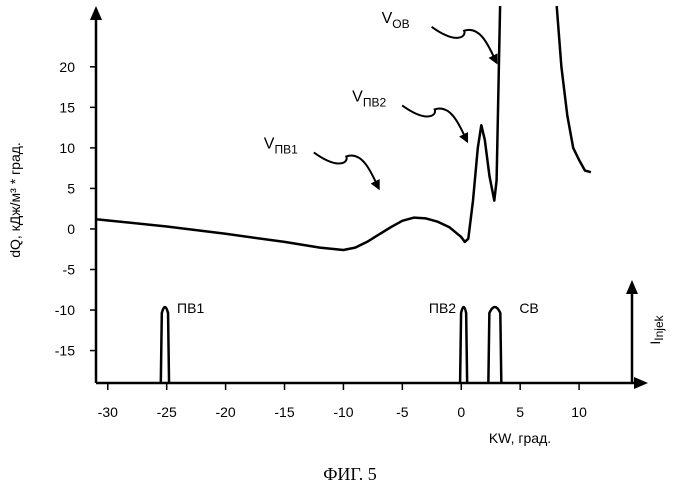 The image size is (699, 493). I want to click on x-tick-group: -30 -25 -20 -15 -10 -5 0 5 10, so click(342, 401).